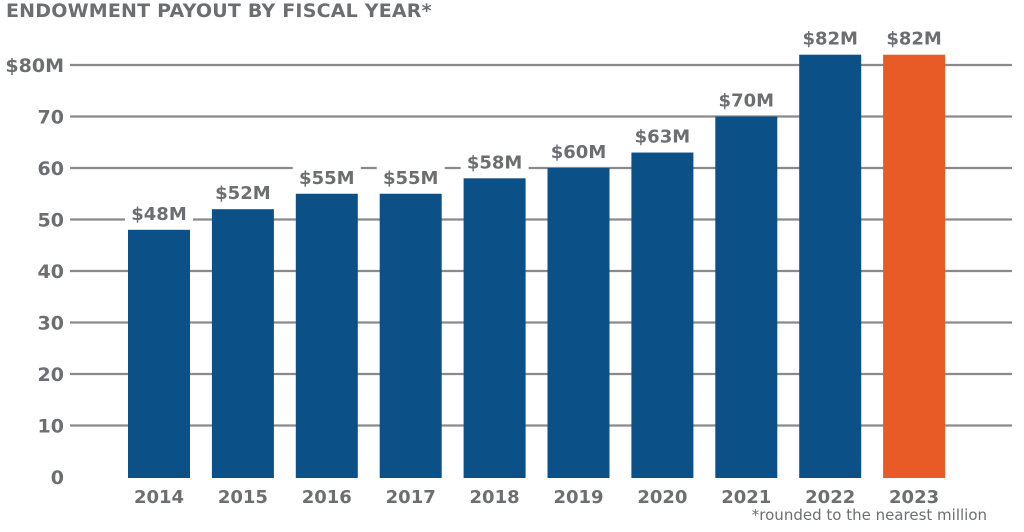 The width and height of the screenshot is (1024, 532). Describe the element at coordinates (243, 497) in the screenshot. I see `x-tick-label-2015: 2015` at that location.